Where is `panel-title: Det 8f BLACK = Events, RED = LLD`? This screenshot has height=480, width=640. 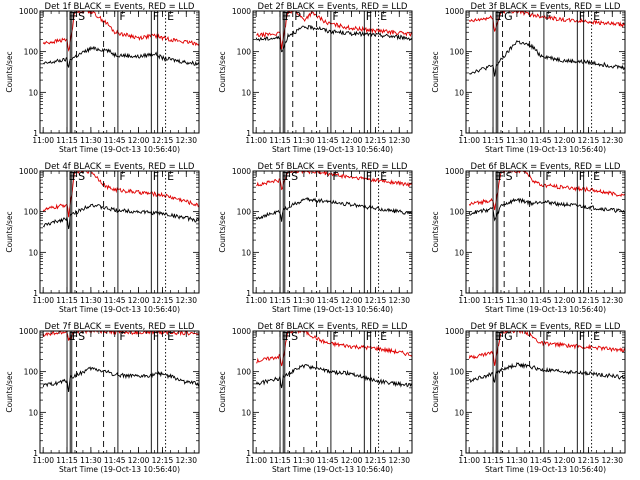 panel-title: Det 8f BLACK = Events, RED = LLD is located at coordinates (333, 327).